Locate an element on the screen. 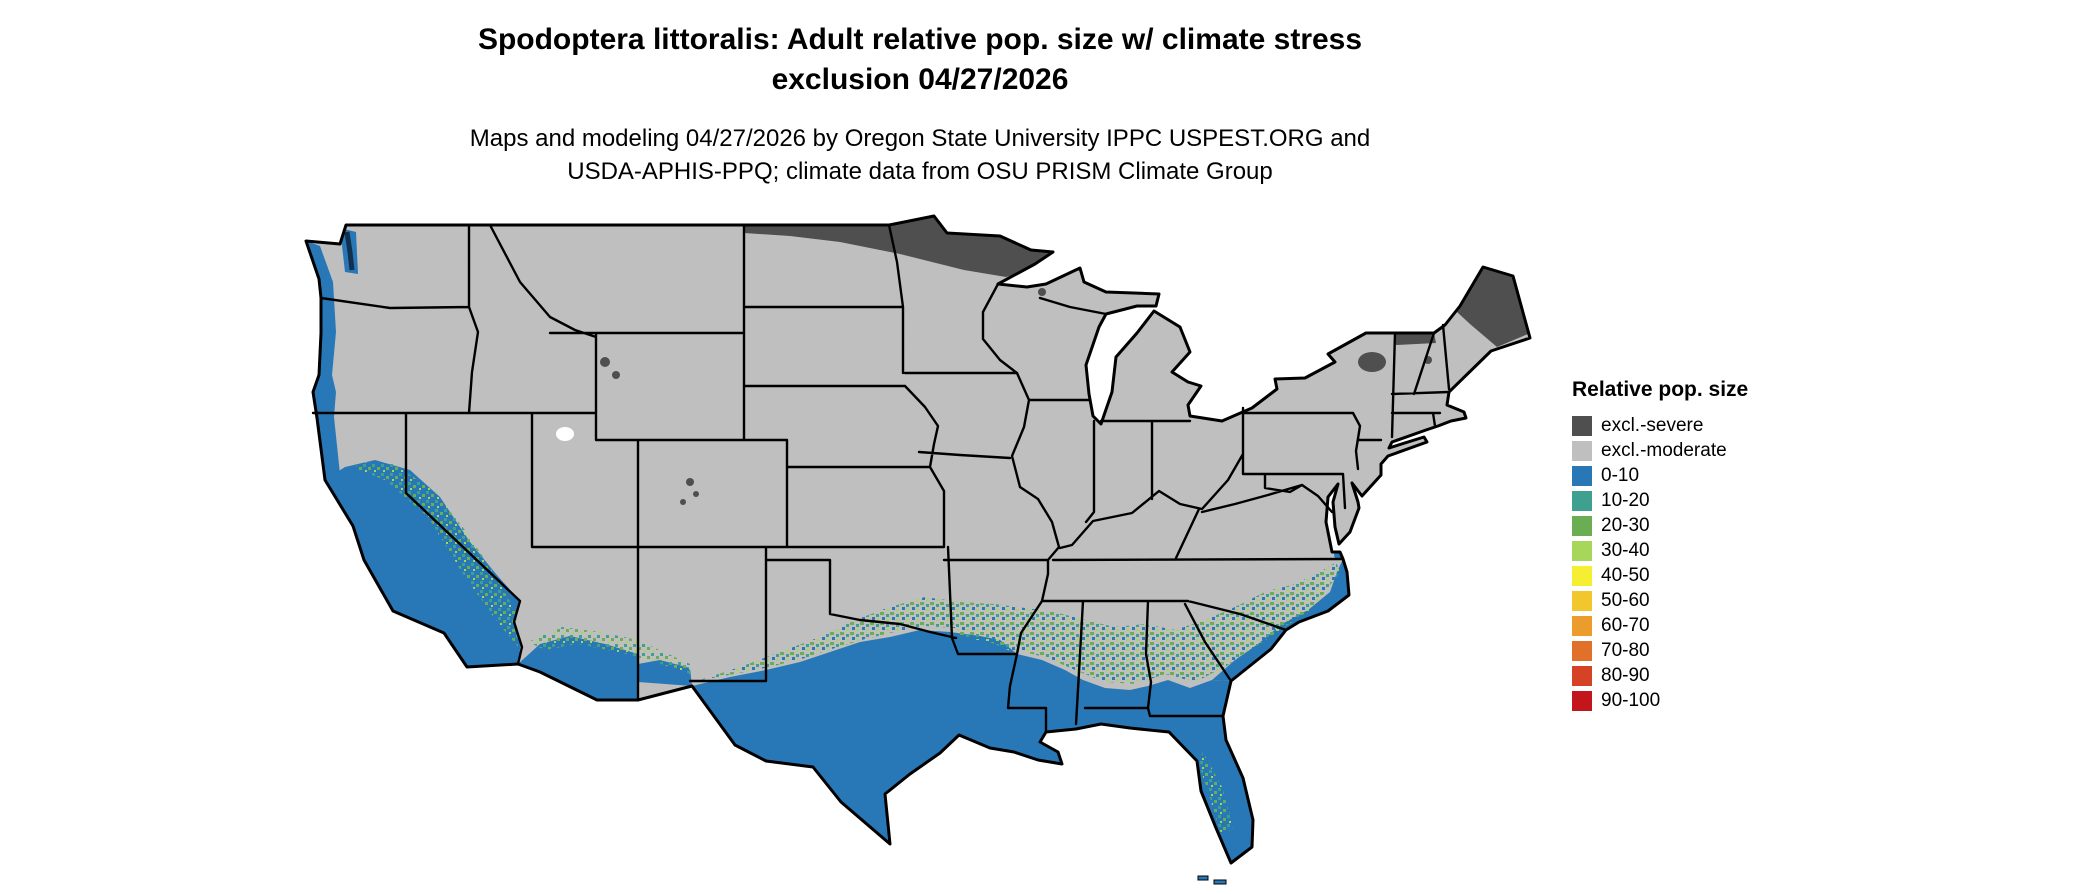  water-features is located at coordinates (459, 336).